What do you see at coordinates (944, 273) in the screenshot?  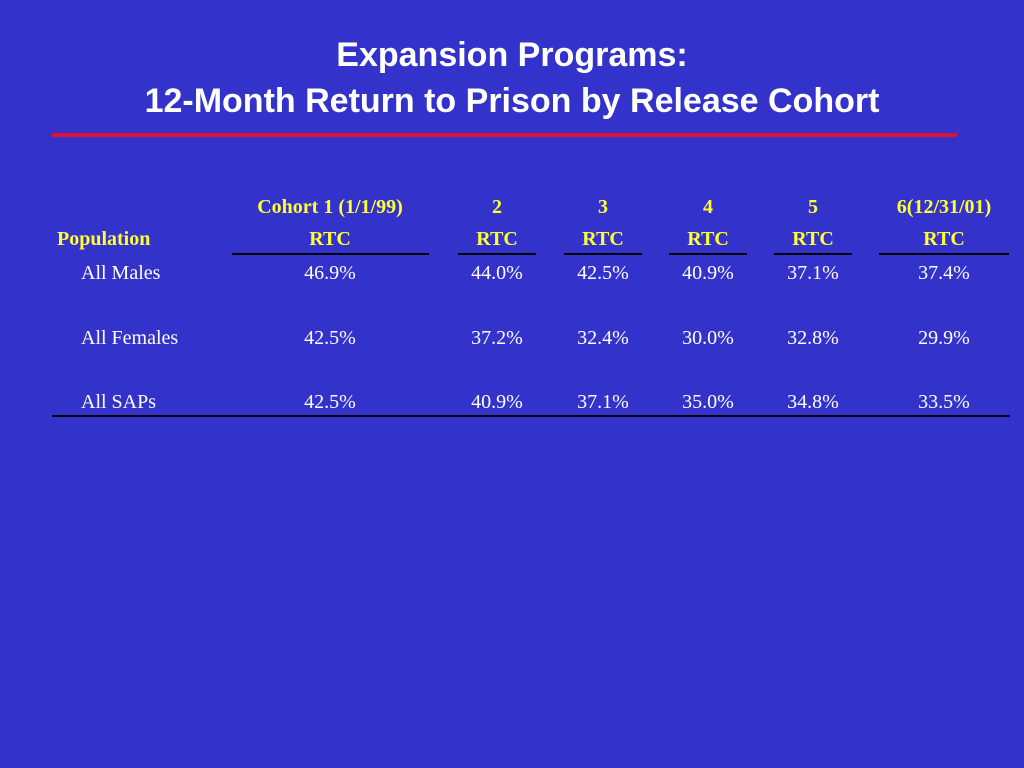 I see `table-cell: 37.4%` at bounding box center [944, 273].